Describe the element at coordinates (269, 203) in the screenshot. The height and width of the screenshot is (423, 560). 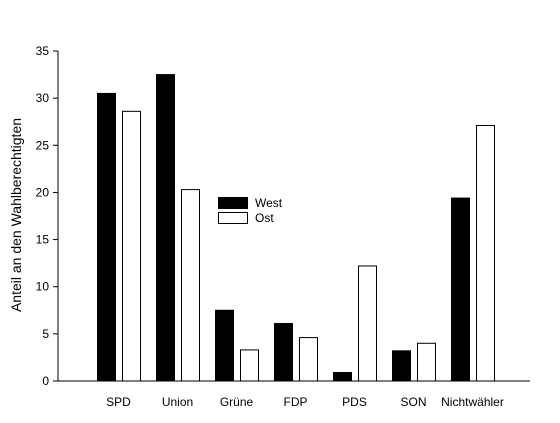
I see `legend-label-west: West` at that location.